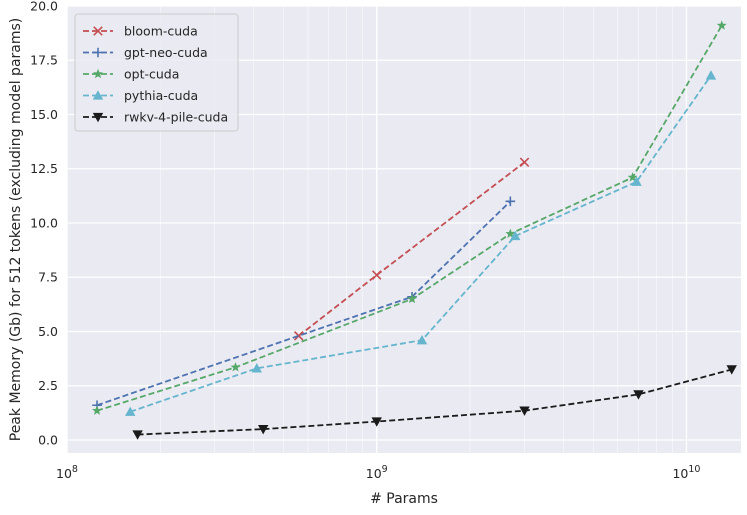 The image size is (747, 515). What do you see at coordinates (176, 117) in the screenshot?
I see `legend-label: rwkv-4-pile-cuda` at bounding box center [176, 117].